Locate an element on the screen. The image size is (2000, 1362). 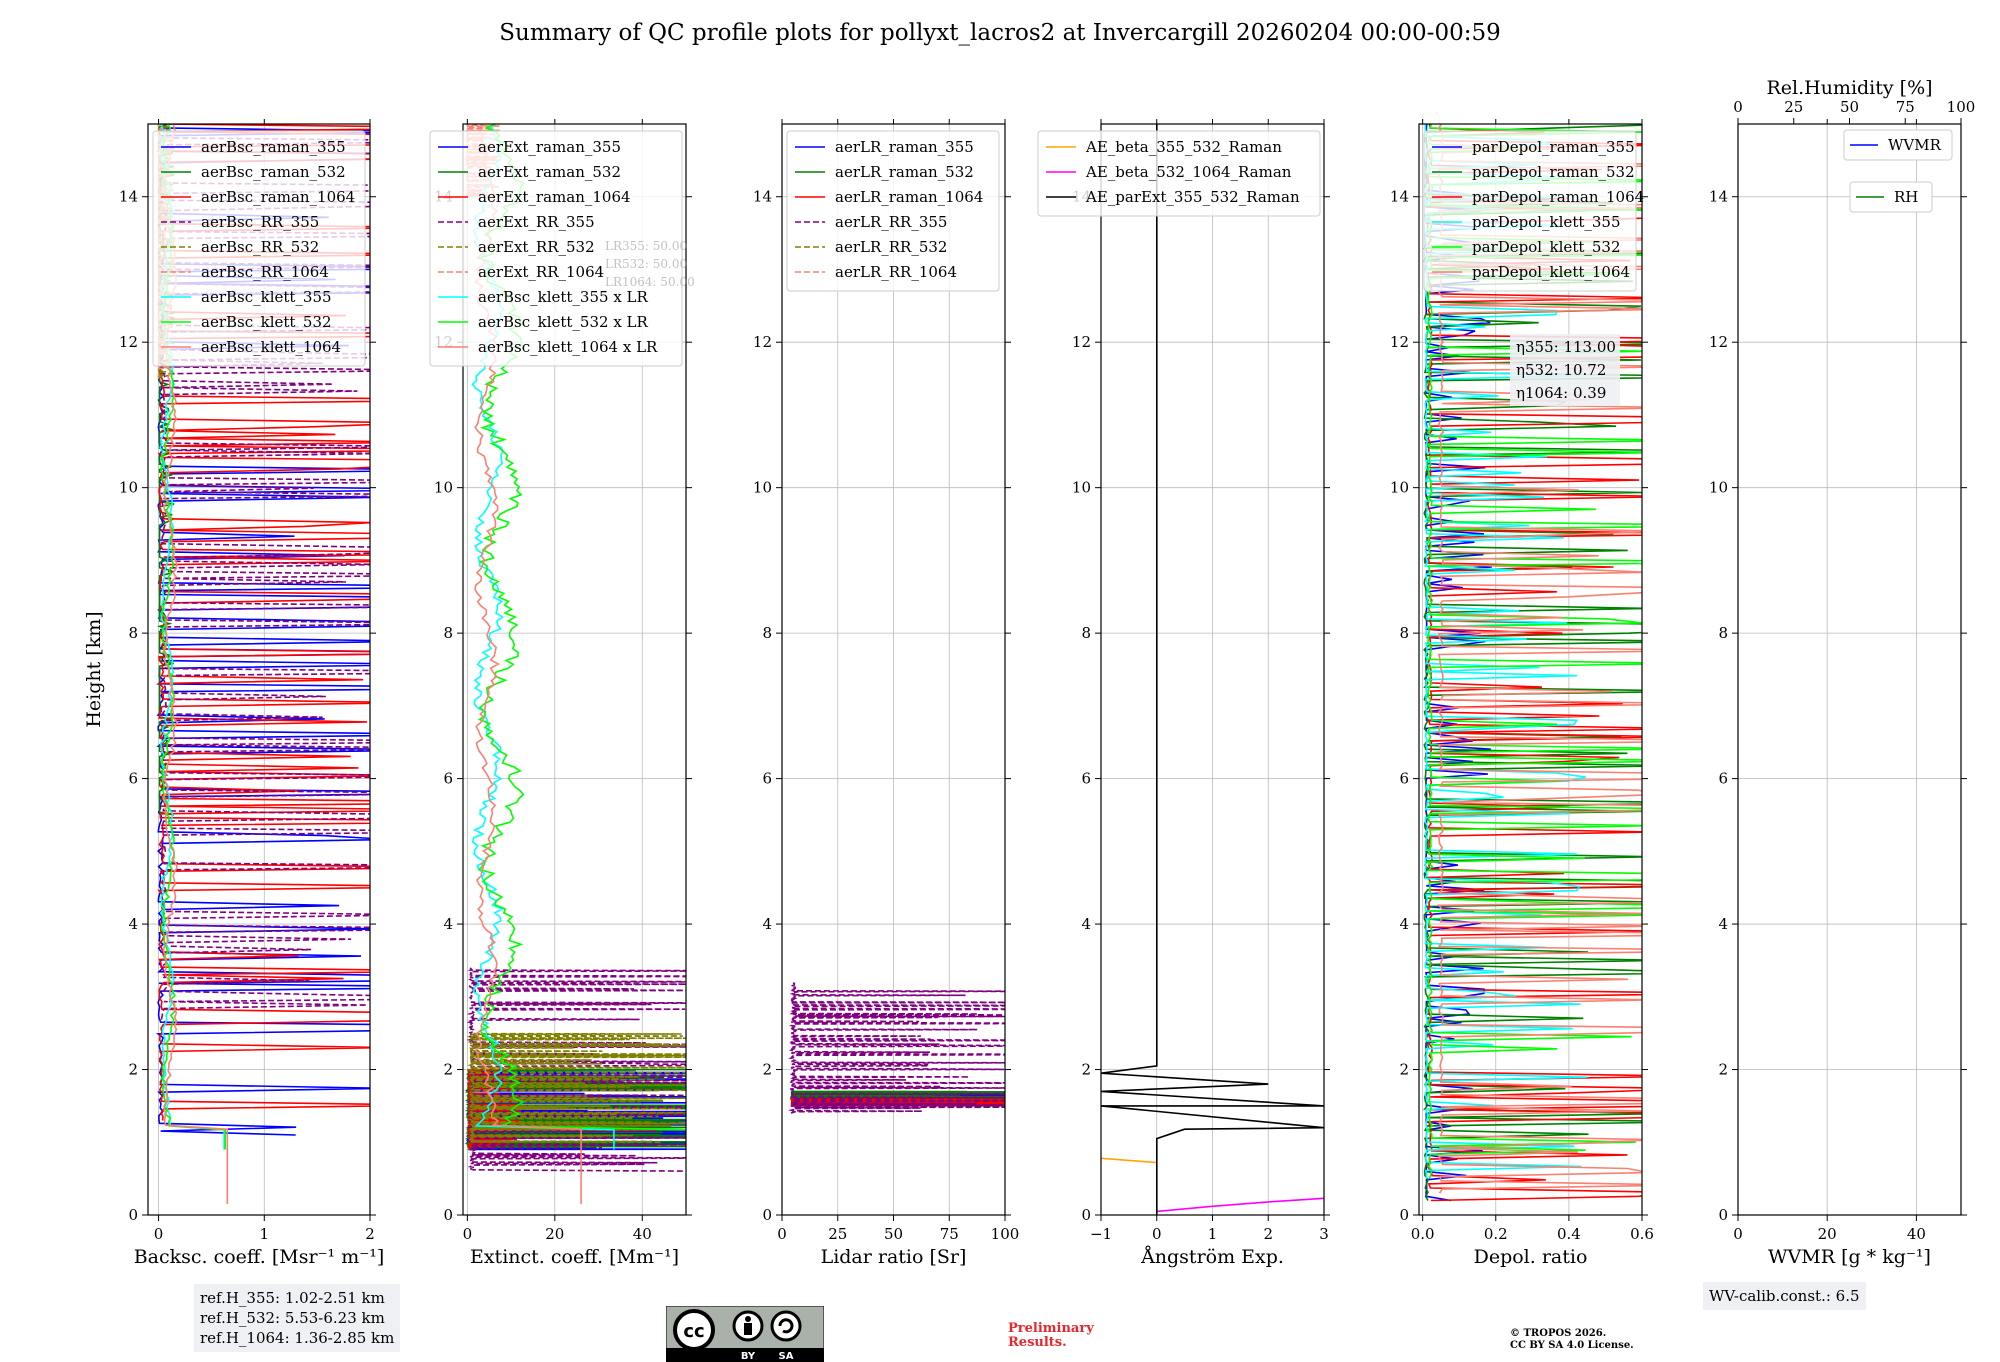
x-axis-label: Backsc. coeff. [Msr⁻¹ m⁻¹] is located at coordinates (259, 1257).